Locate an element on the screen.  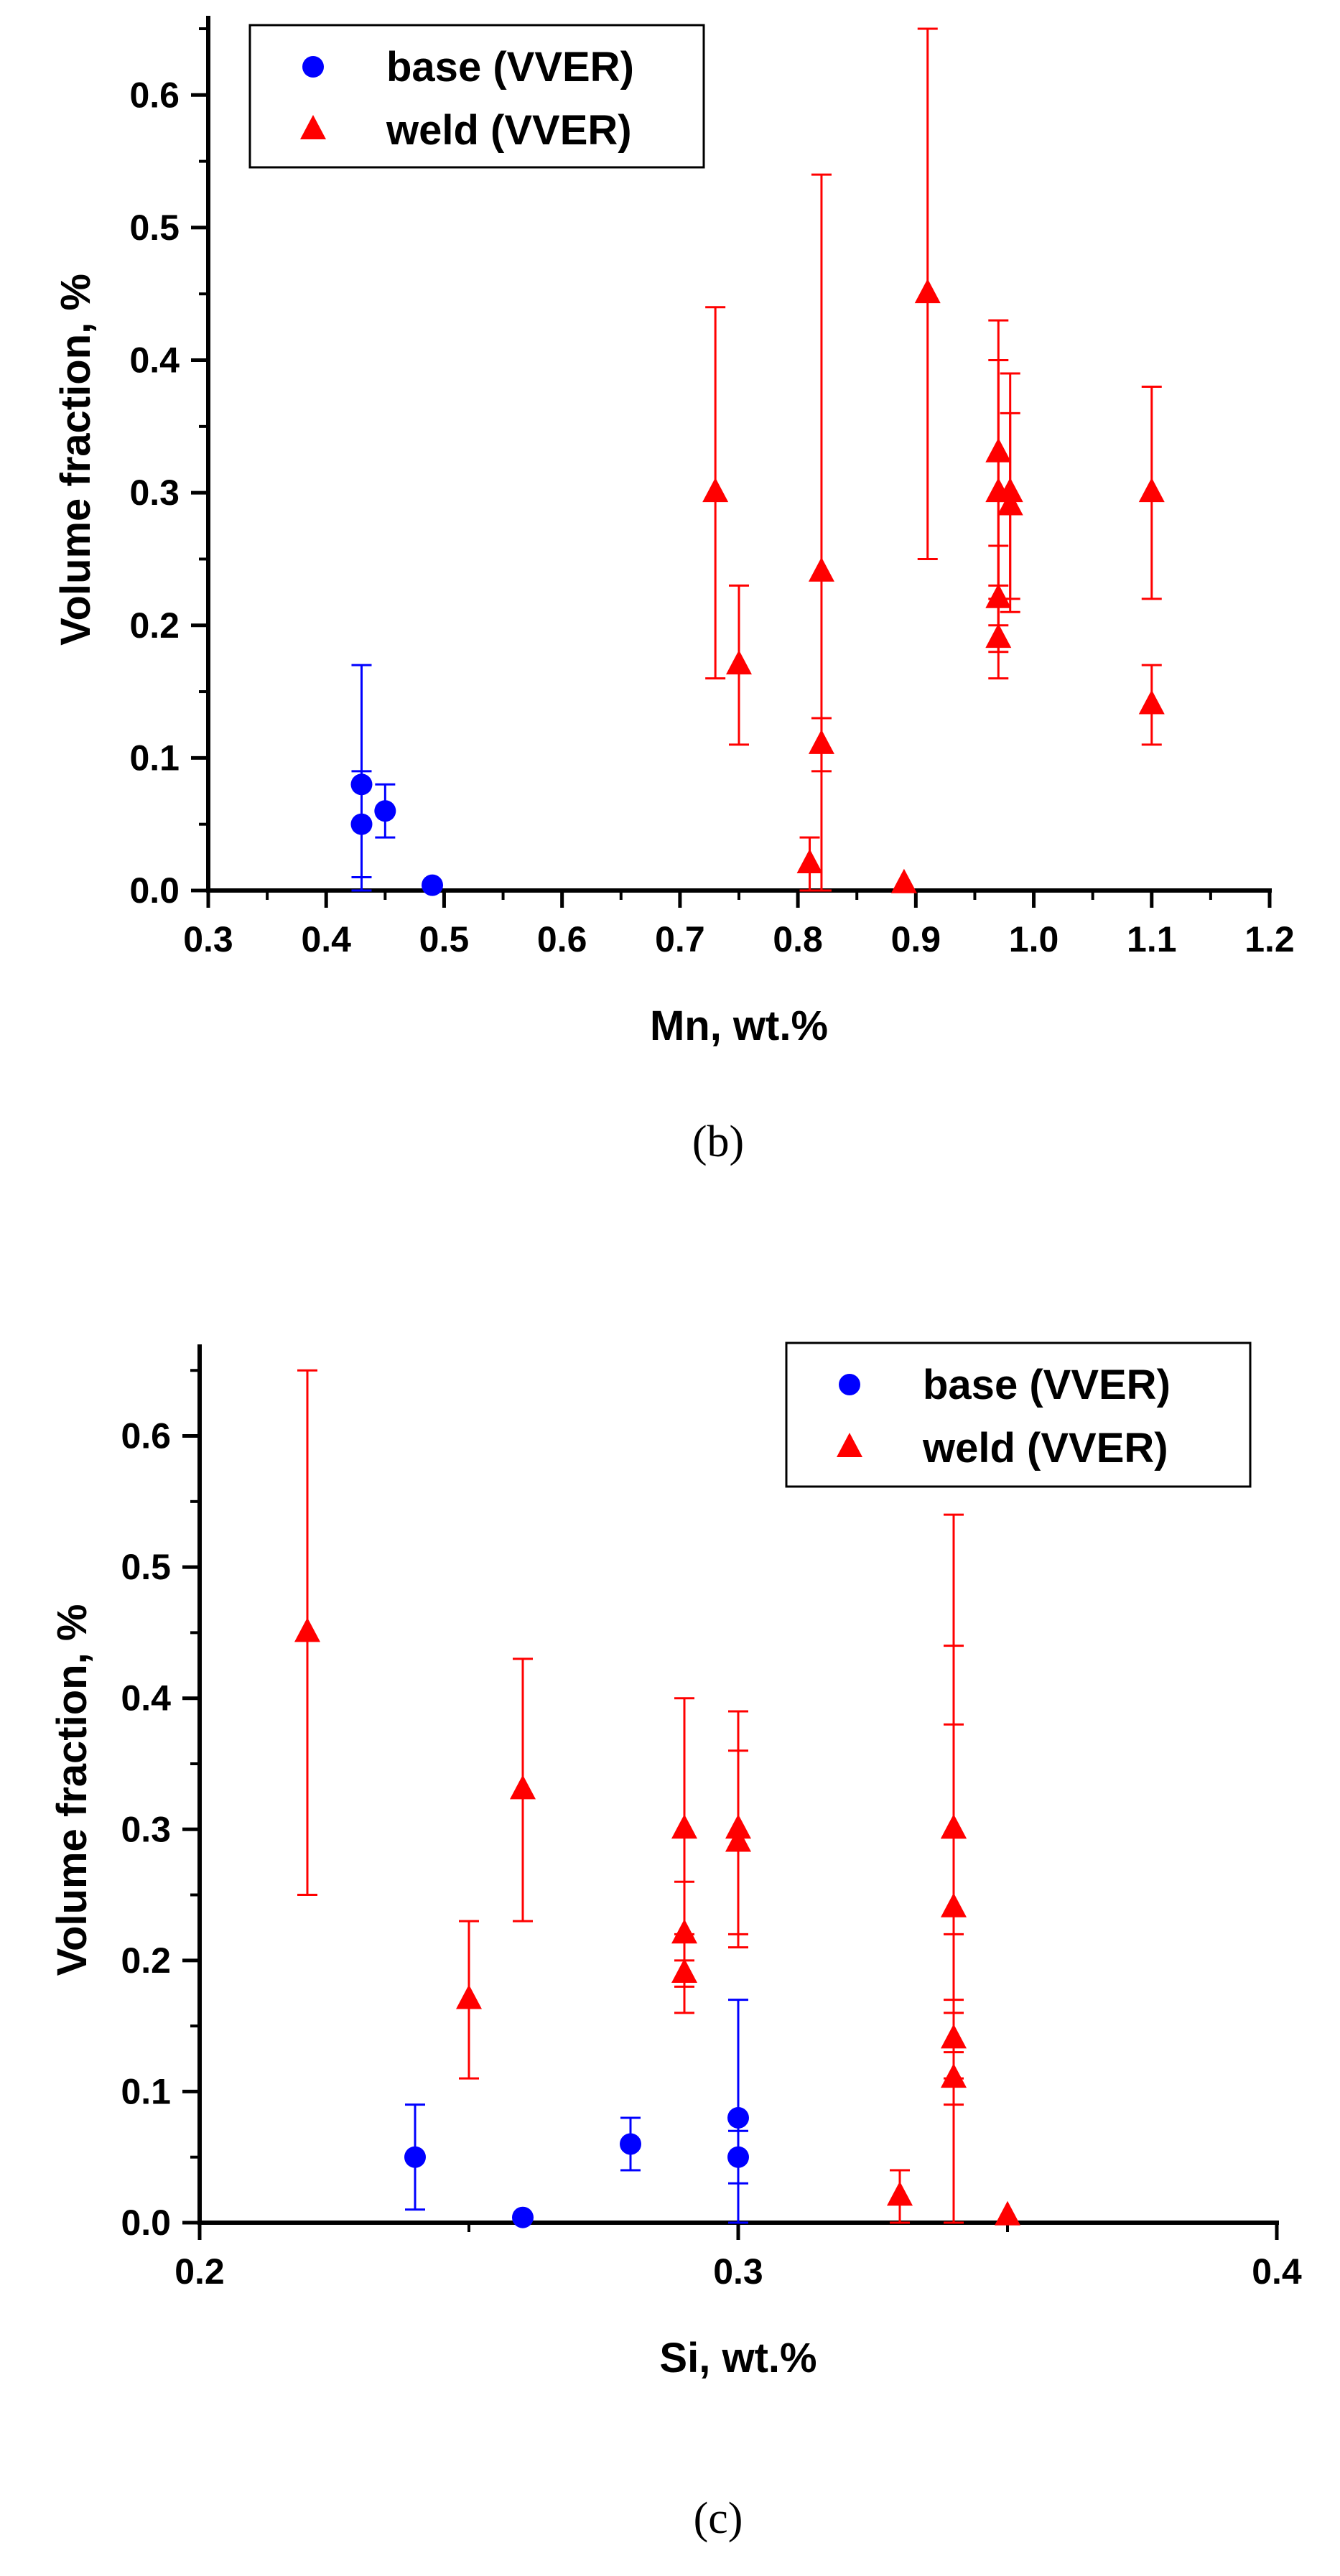
x-axis-title: Mn, wt.% is located at coordinates (739, 1026).